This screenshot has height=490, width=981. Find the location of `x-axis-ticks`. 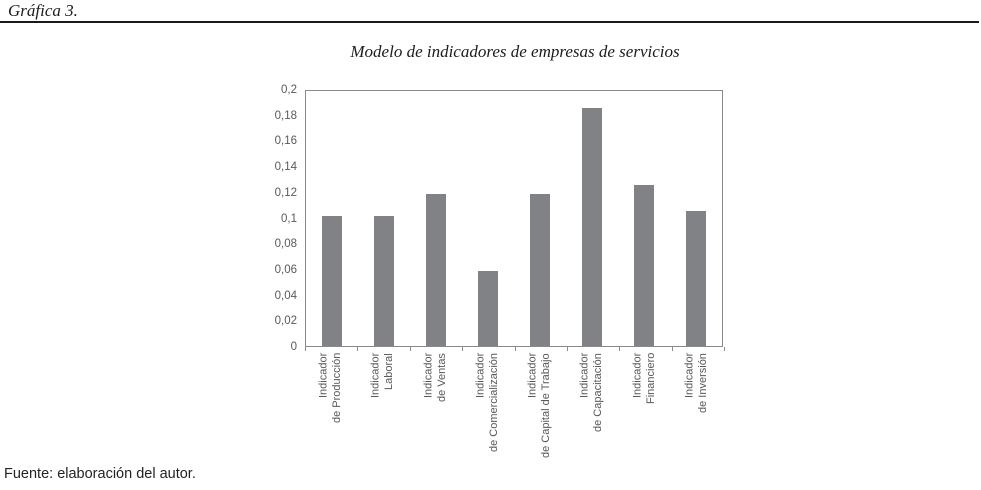

x-axis-ticks is located at coordinates (515, 349).